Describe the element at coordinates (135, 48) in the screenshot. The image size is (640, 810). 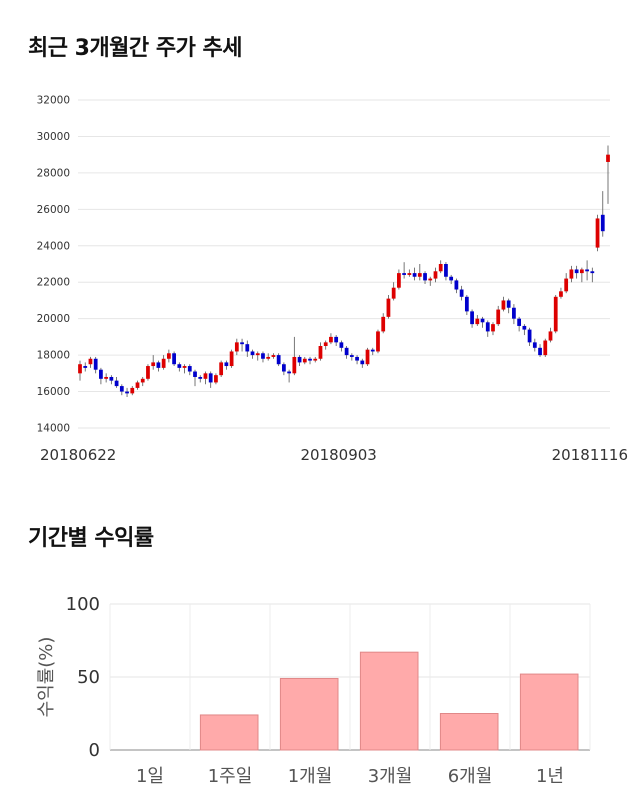
I see `price-trend-title: 최근 3개월간 주가 추세` at that location.